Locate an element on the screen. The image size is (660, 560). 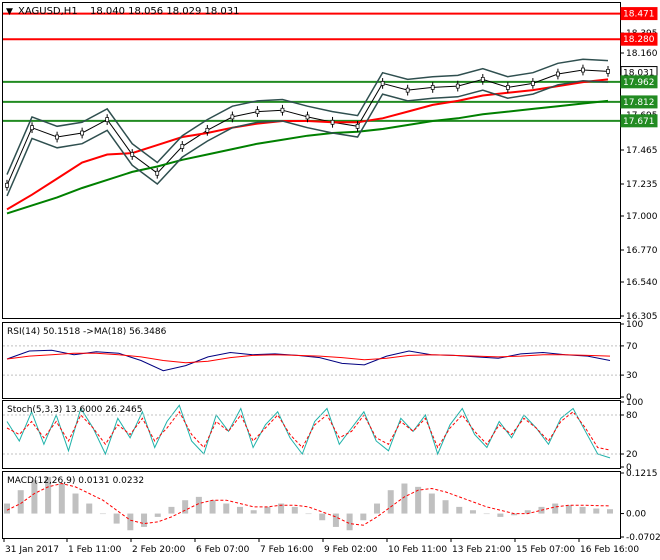
x-tick-label: 2 Feb 20:00 is located at coordinates (159, 550).